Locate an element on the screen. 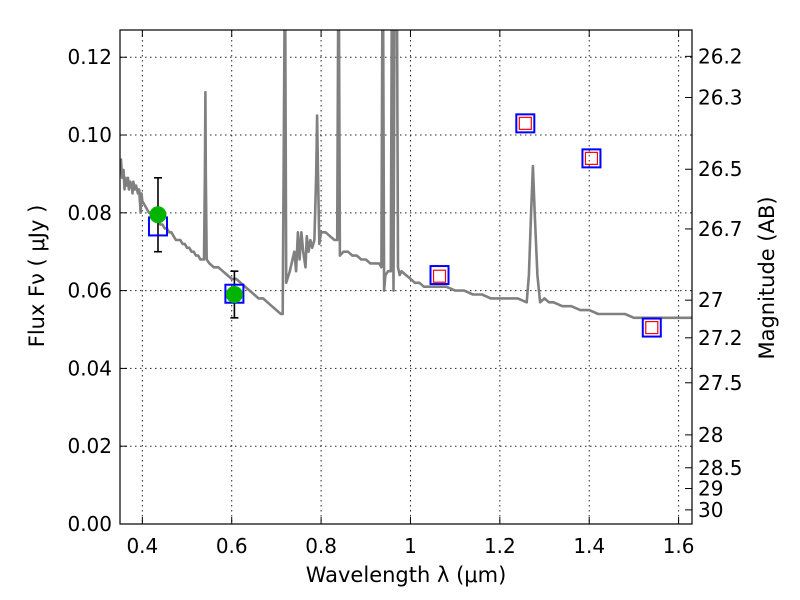  y-tick-label: 0.06 is located at coordinates (89, 291).